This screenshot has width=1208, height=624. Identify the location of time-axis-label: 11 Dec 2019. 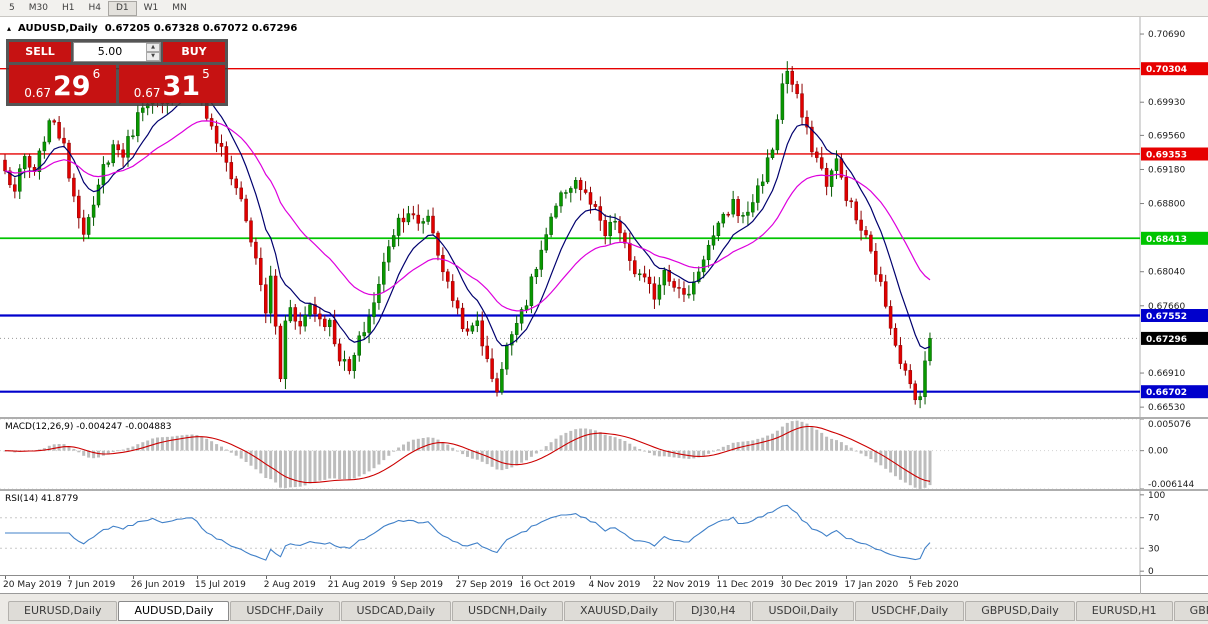
(745, 585).